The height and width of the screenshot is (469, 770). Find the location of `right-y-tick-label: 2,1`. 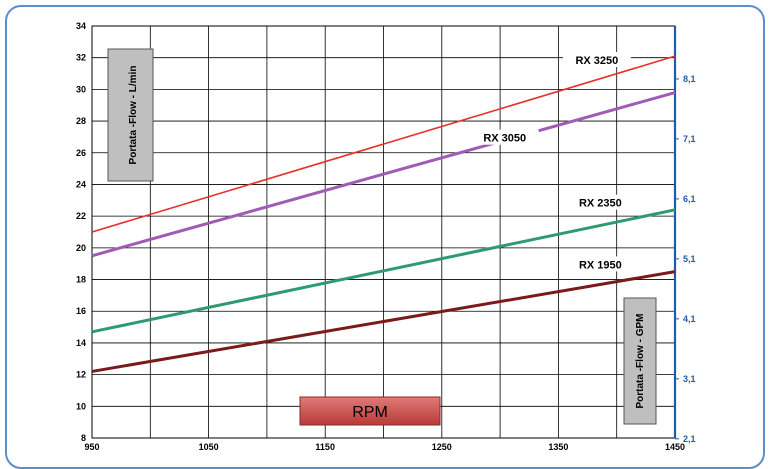

right-y-tick-label: 2,1 is located at coordinates (689, 439).